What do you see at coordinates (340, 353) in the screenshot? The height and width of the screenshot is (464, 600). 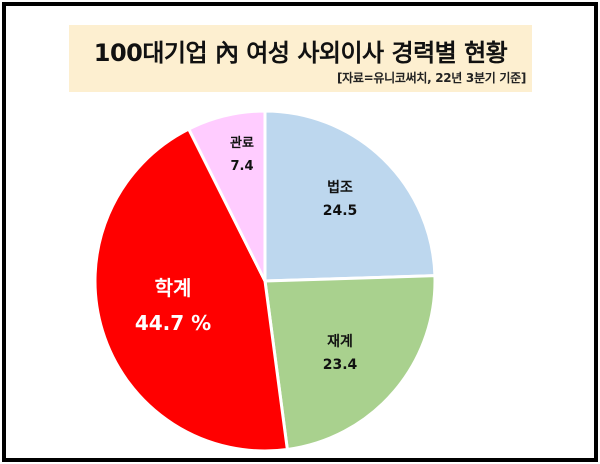 I see `slice-label-jaegye: 재계 23.4` at bounding box center [340, 353].